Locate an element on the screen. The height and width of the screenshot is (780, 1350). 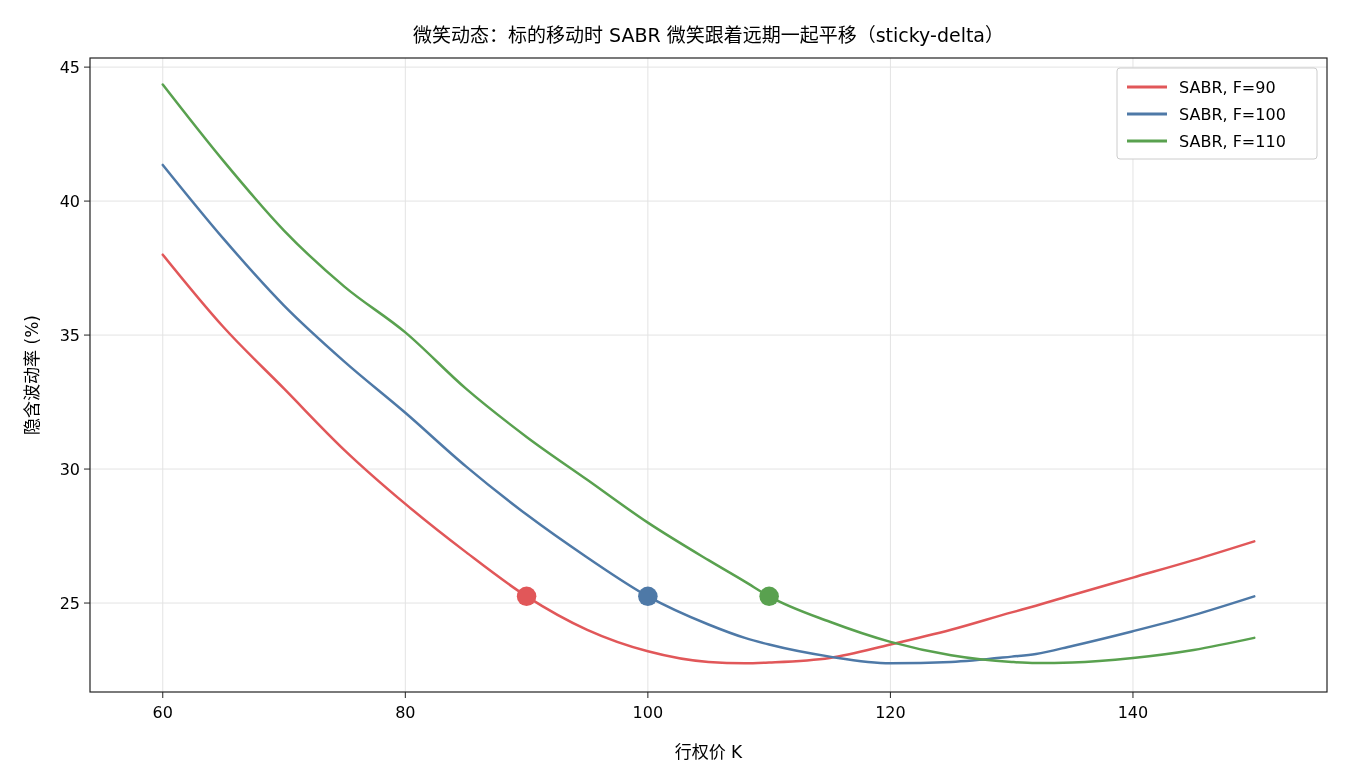
legend-label: SABR, F=110 is located at coordinates (1232, 141).